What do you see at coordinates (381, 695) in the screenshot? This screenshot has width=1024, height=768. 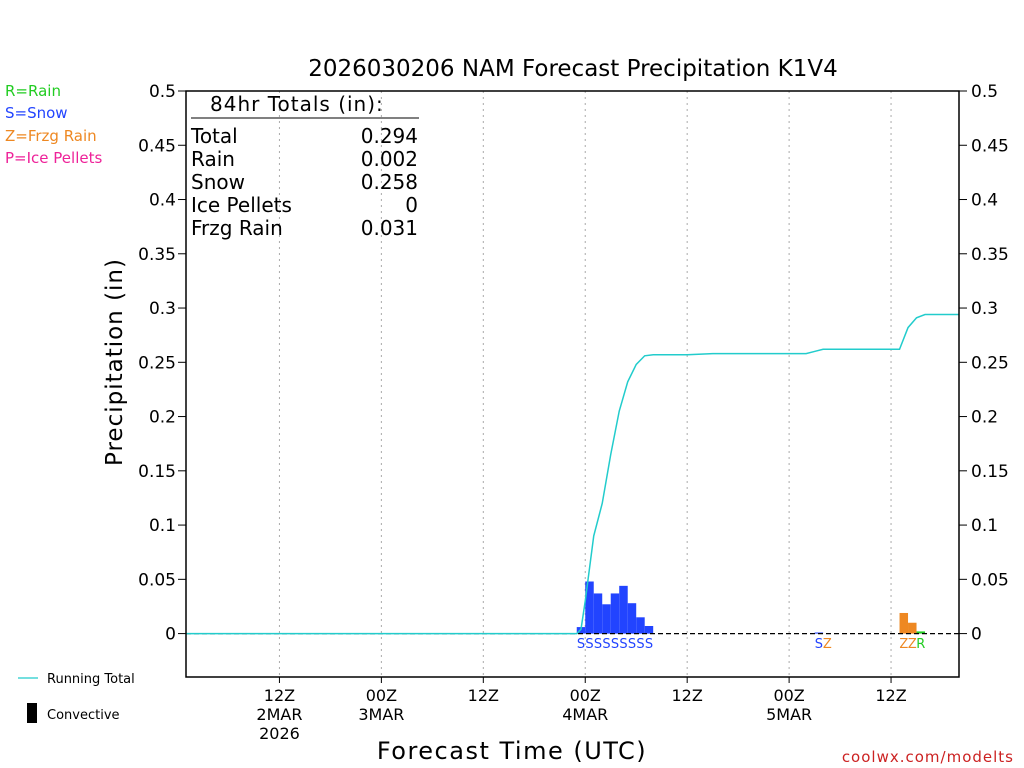 I see `x-tick-label-1: 00Z` at bounding box center [381, 695].